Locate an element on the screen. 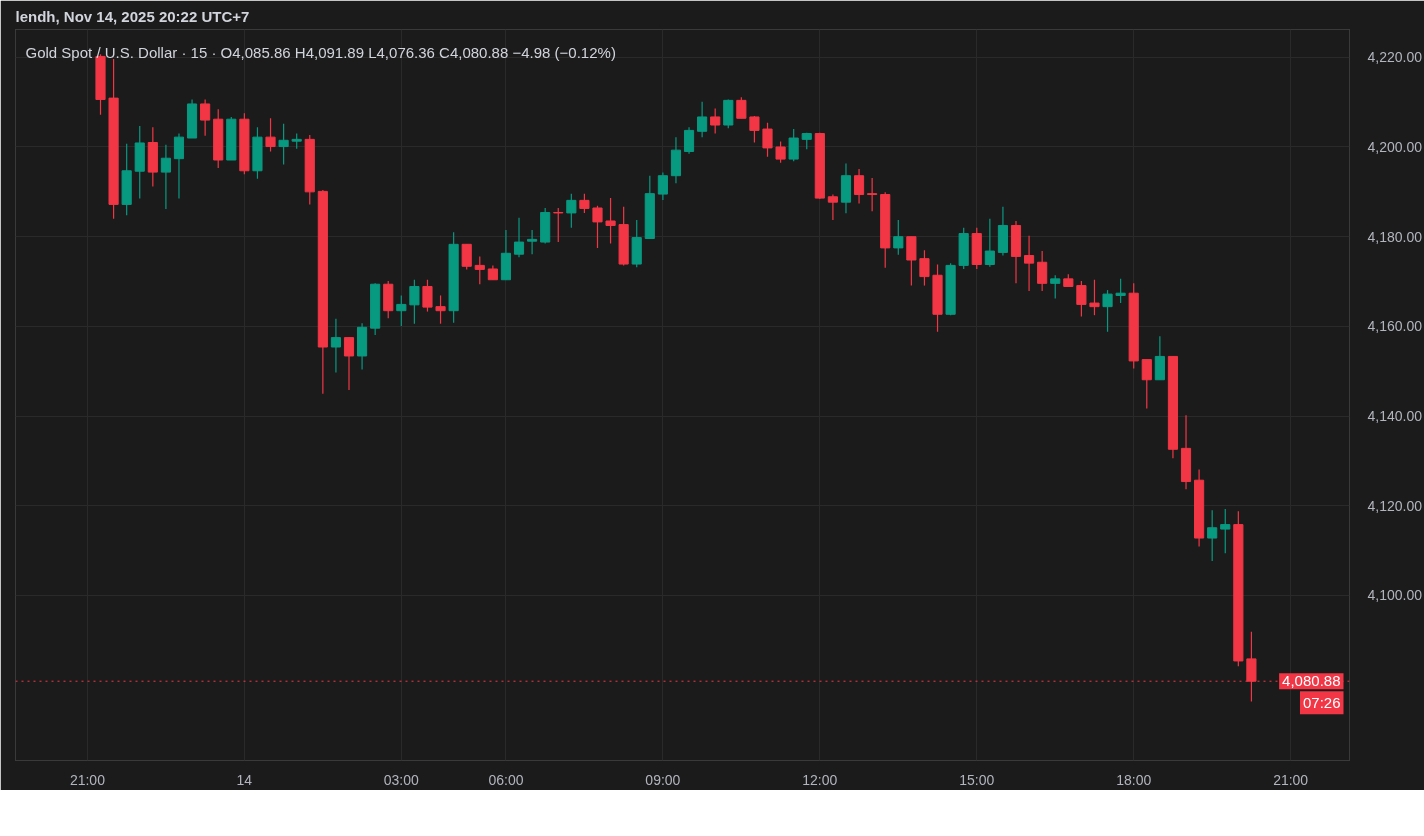 This screenshot has height=836, width=1424. y-tick-label: 4,180.00 is located at coordinates (1395, 236).